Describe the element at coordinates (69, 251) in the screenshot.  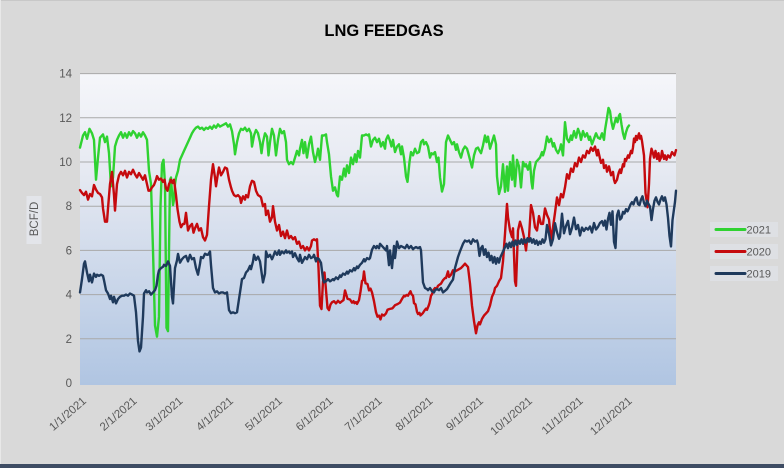
I see `svg-text: 6` at that location.